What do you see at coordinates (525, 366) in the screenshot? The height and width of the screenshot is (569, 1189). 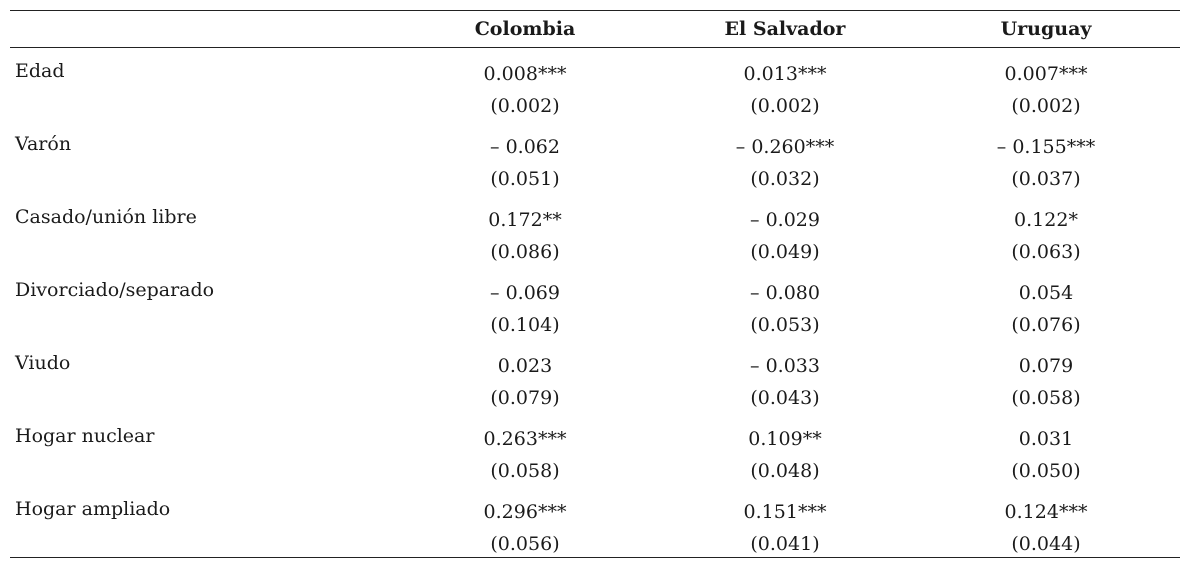 I see `coefficient: 0.023` at bounding box center [525, 366].